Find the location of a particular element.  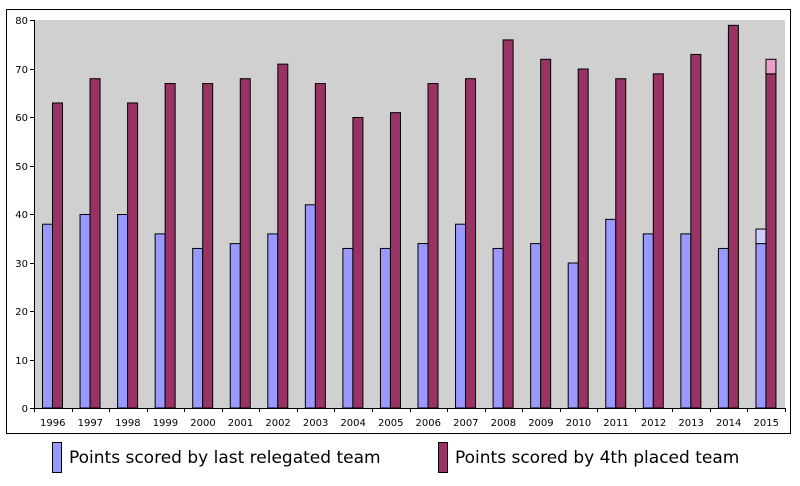

bar-fourth-1997 is located at coordinates (95, 243).